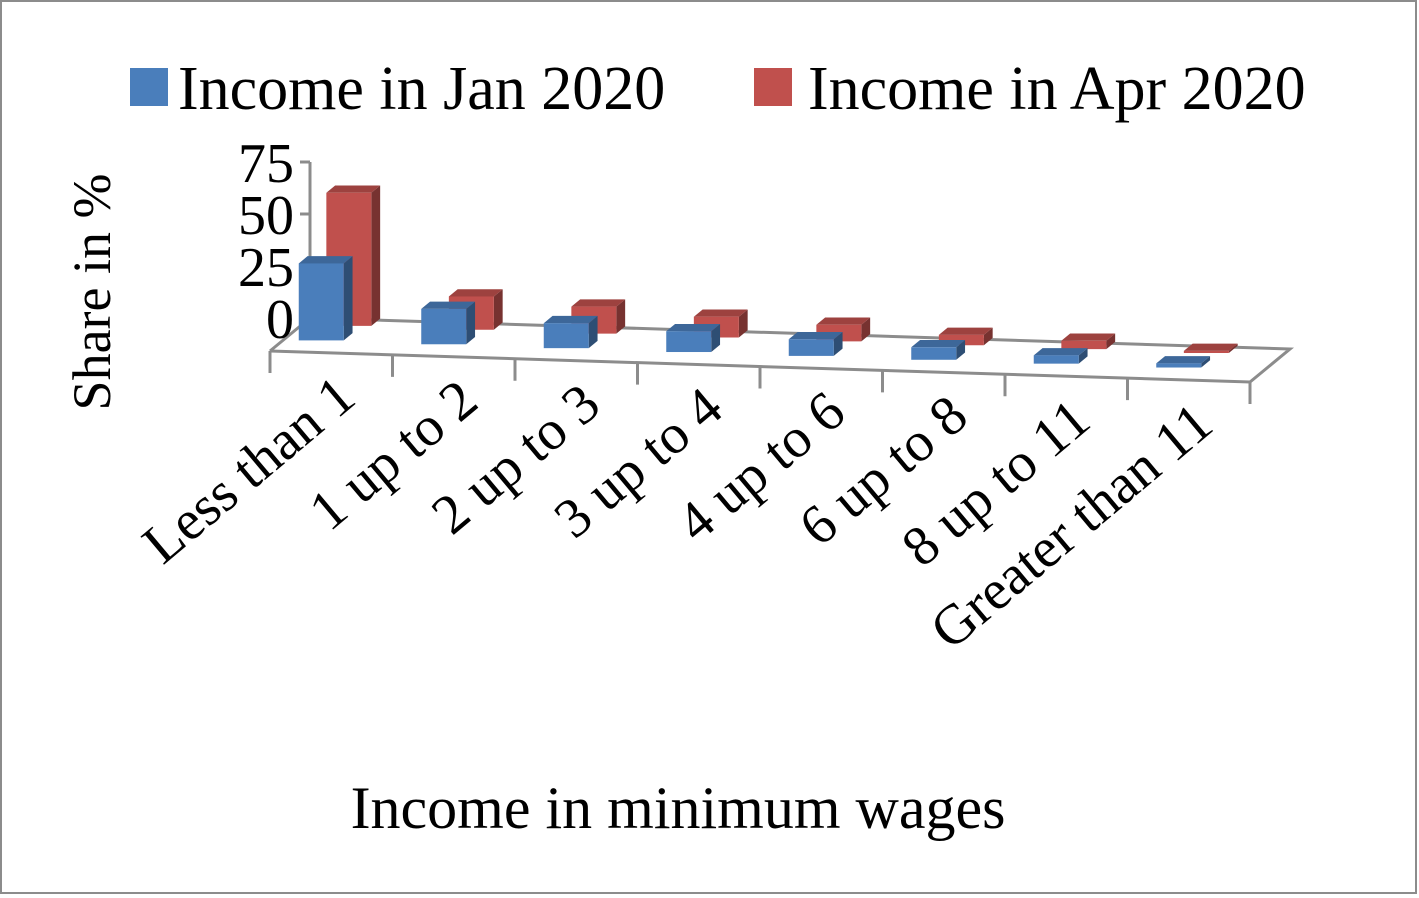 Image resolution: width=1419 pixels, height=898 pixels. What do you see at coordinates (678, 808) in the screenshot?
I see `x-axis-title: Income in minimum wages` at bounding box center [678, 808].